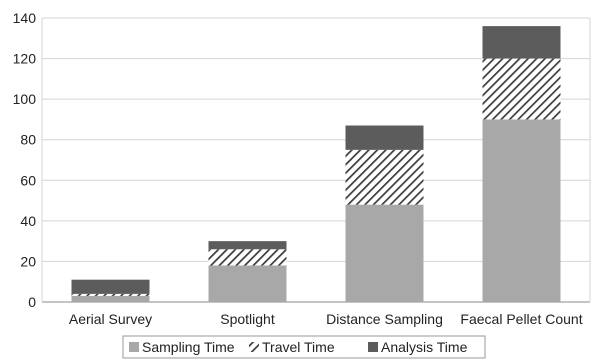  What do you see at coordinates (28, 180) in the screenshot?
I see `y-tick-label: 60` at bounding box center [28, 180].